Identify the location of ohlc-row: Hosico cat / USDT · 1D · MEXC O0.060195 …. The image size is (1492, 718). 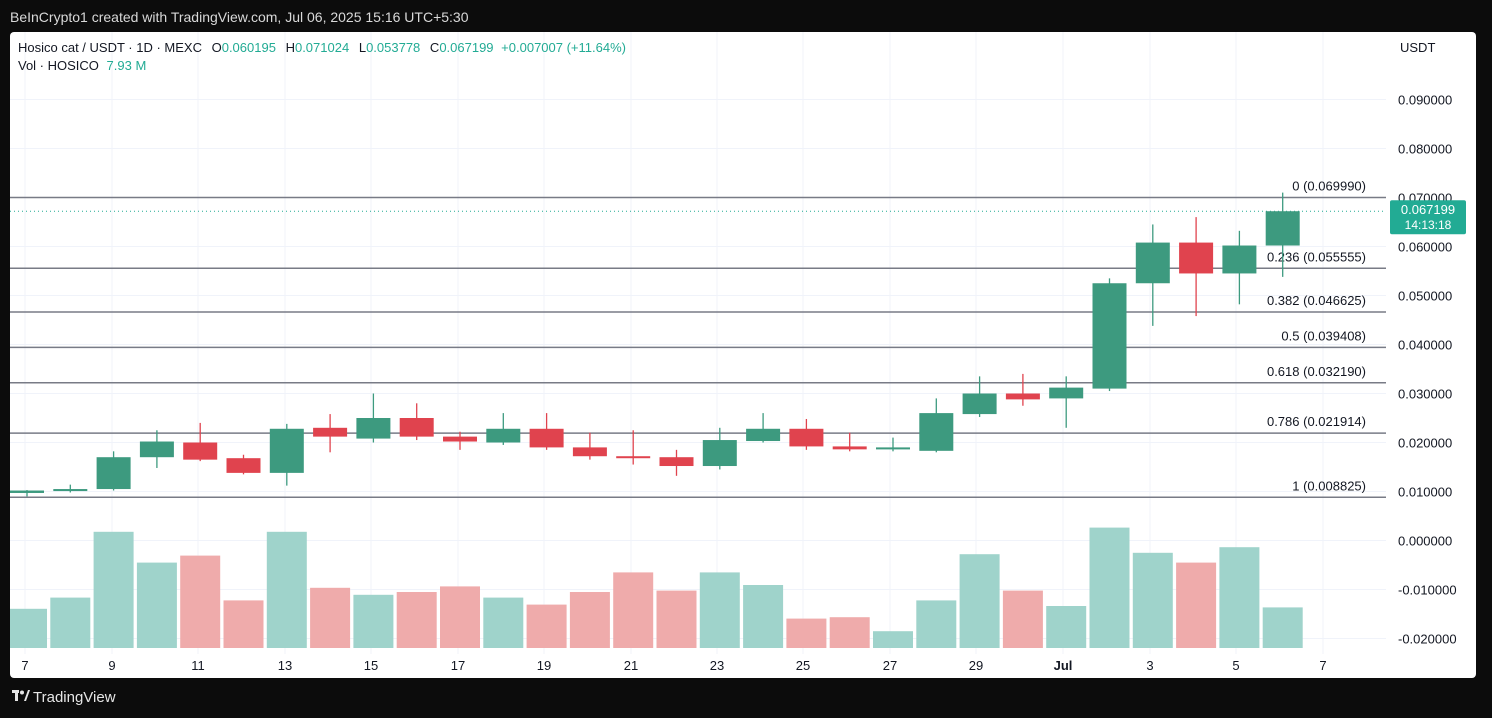
(322, 48).